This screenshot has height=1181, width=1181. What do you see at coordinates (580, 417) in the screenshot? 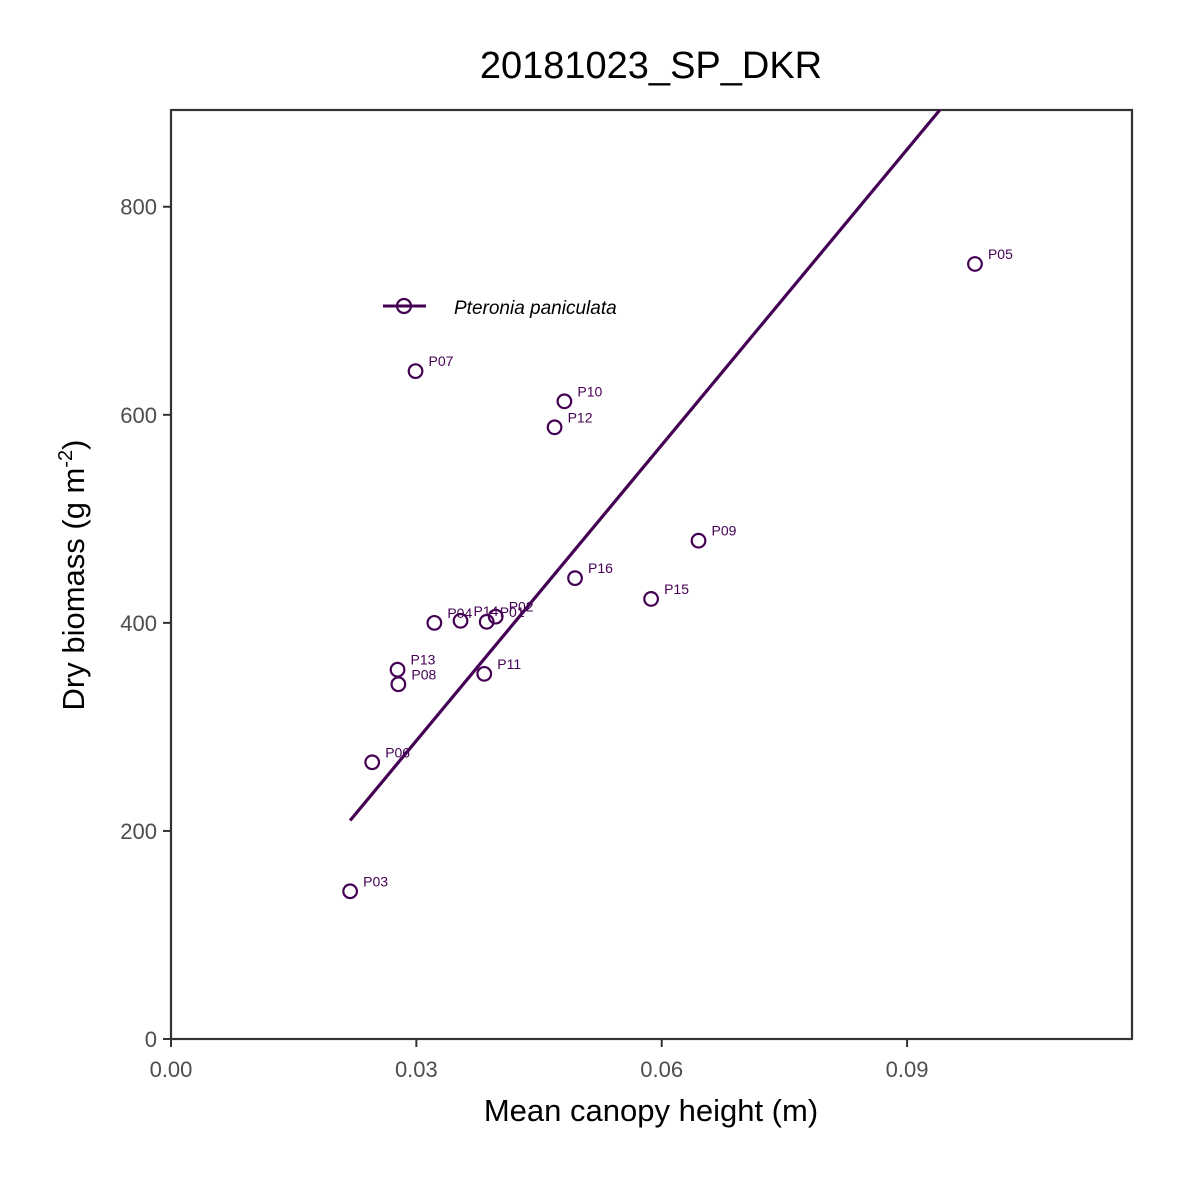
I see `point-label: P12` at bounding box center [580, 417].